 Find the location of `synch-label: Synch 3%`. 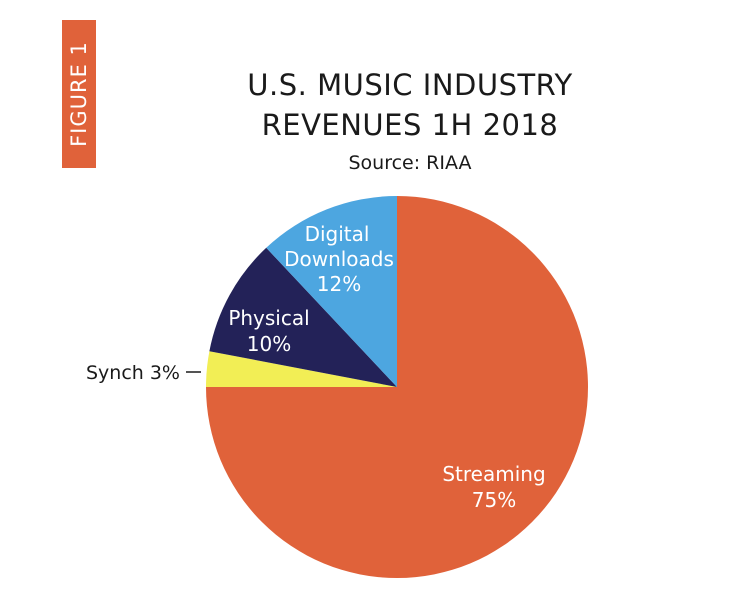

synch-label: Synch 3% is located at coordinates (133, 373).